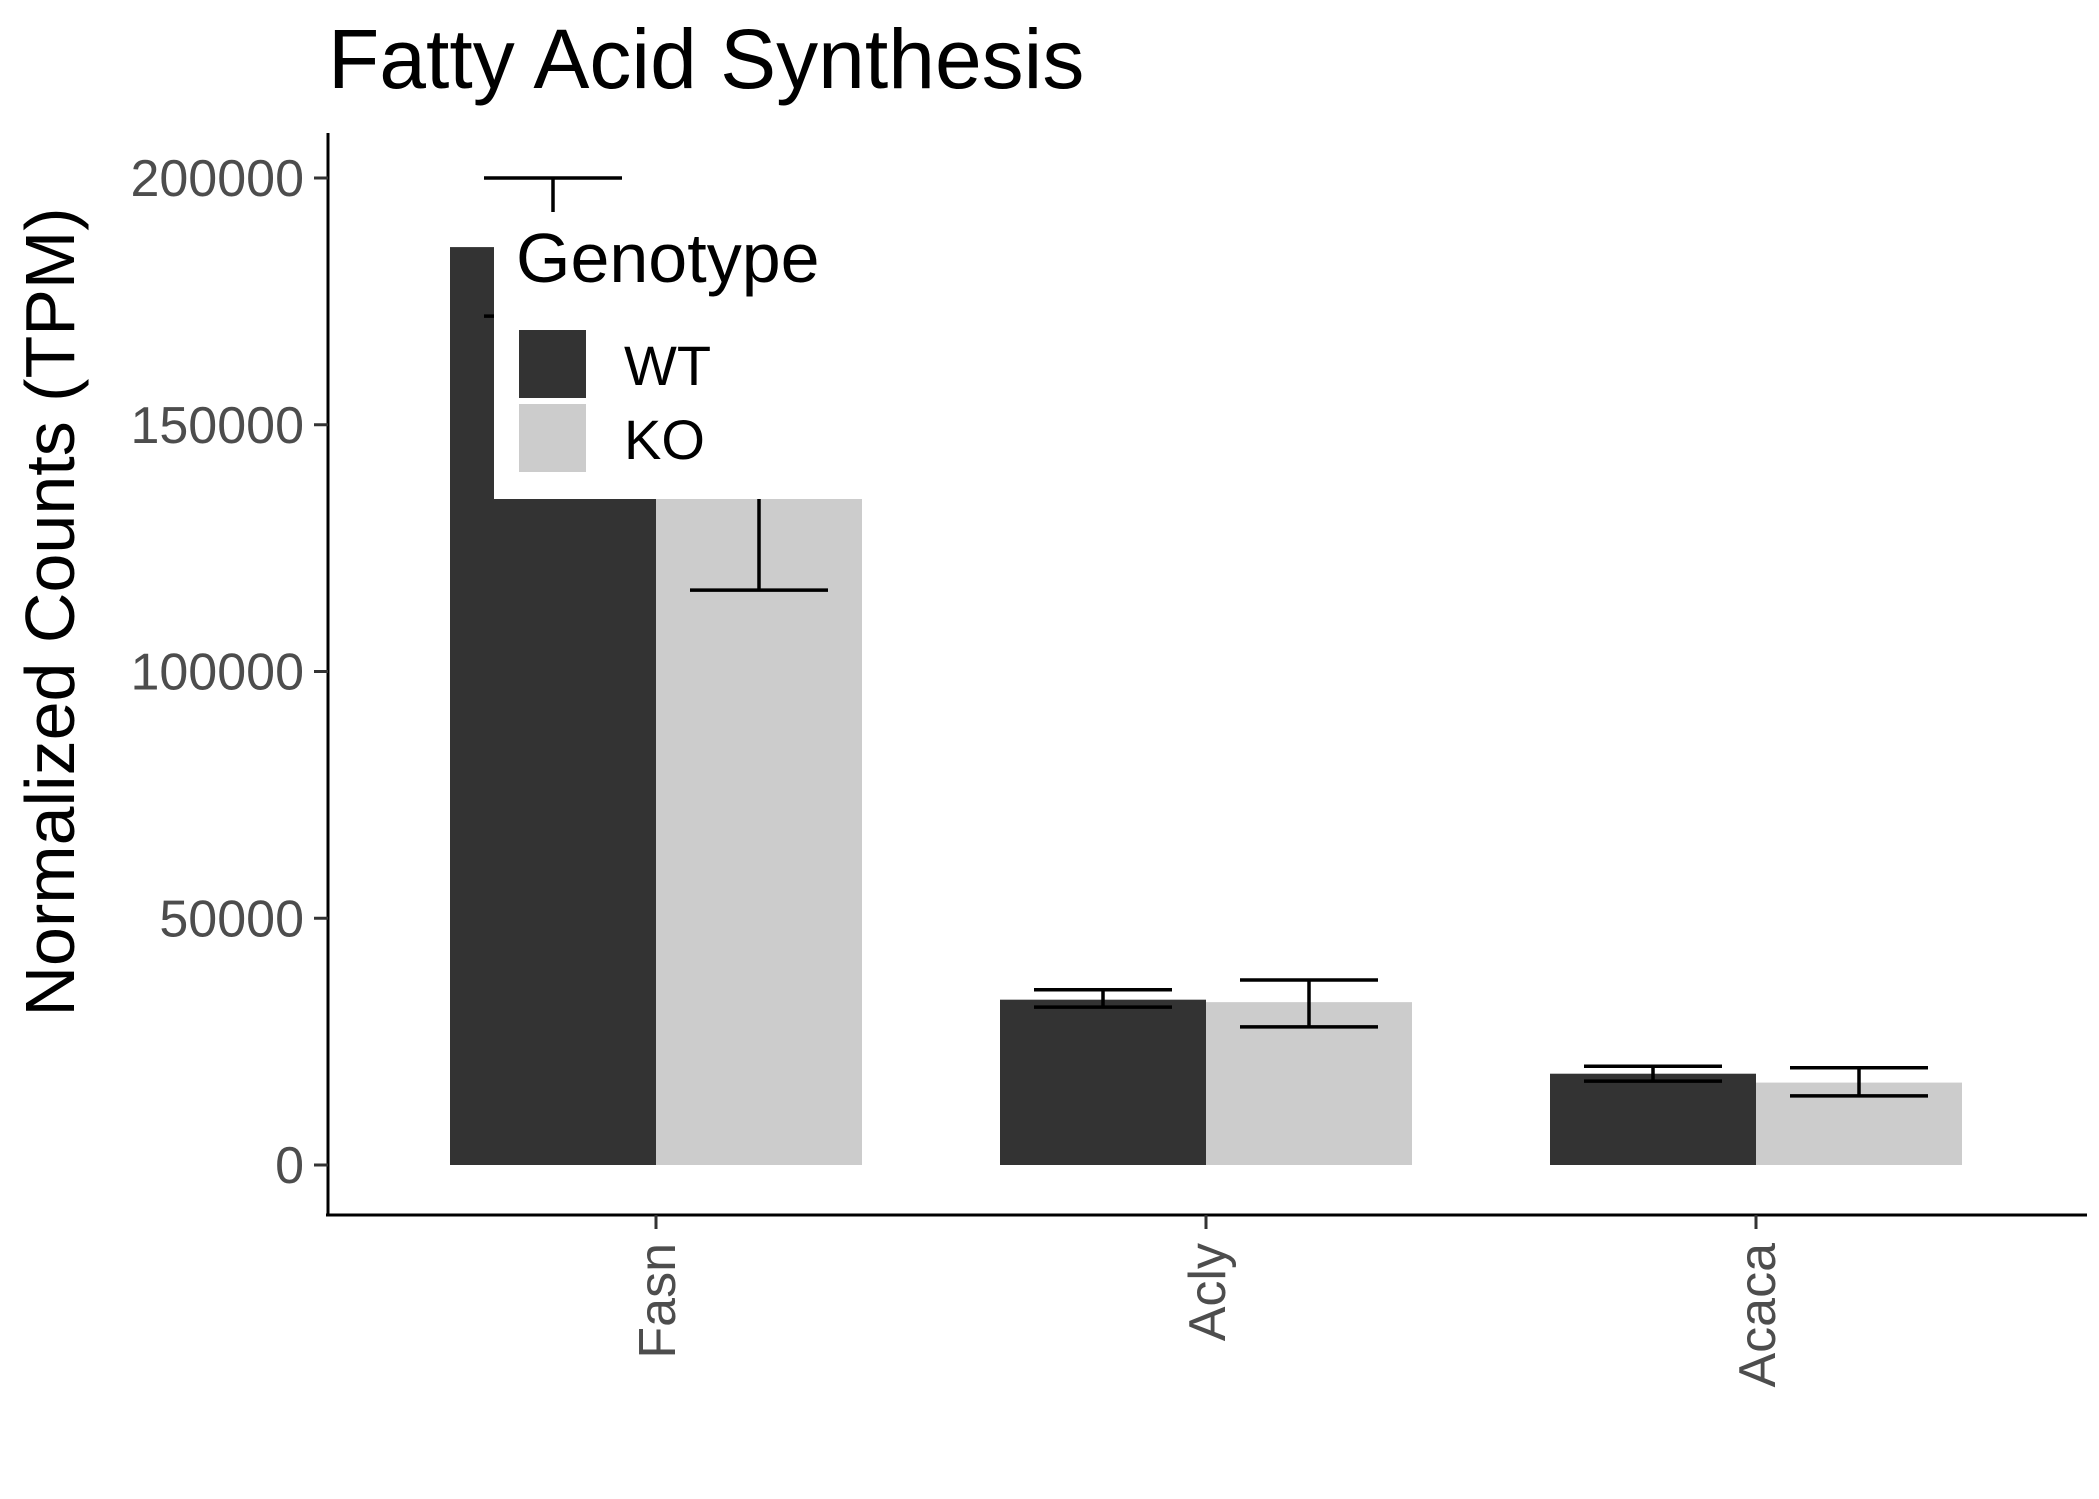 The height and width of the screenshot is (1499, 2099). I want to click on errorbar-acaca-ko, so click(1859, 1082).